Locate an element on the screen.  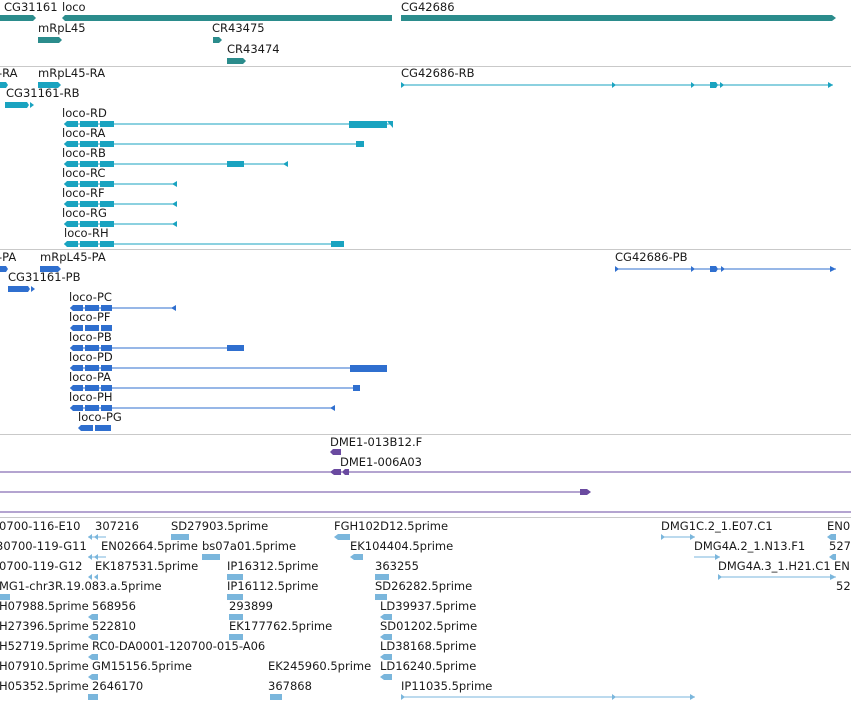
est-label: IP16312.5prime is located at coordinates (273, 566).